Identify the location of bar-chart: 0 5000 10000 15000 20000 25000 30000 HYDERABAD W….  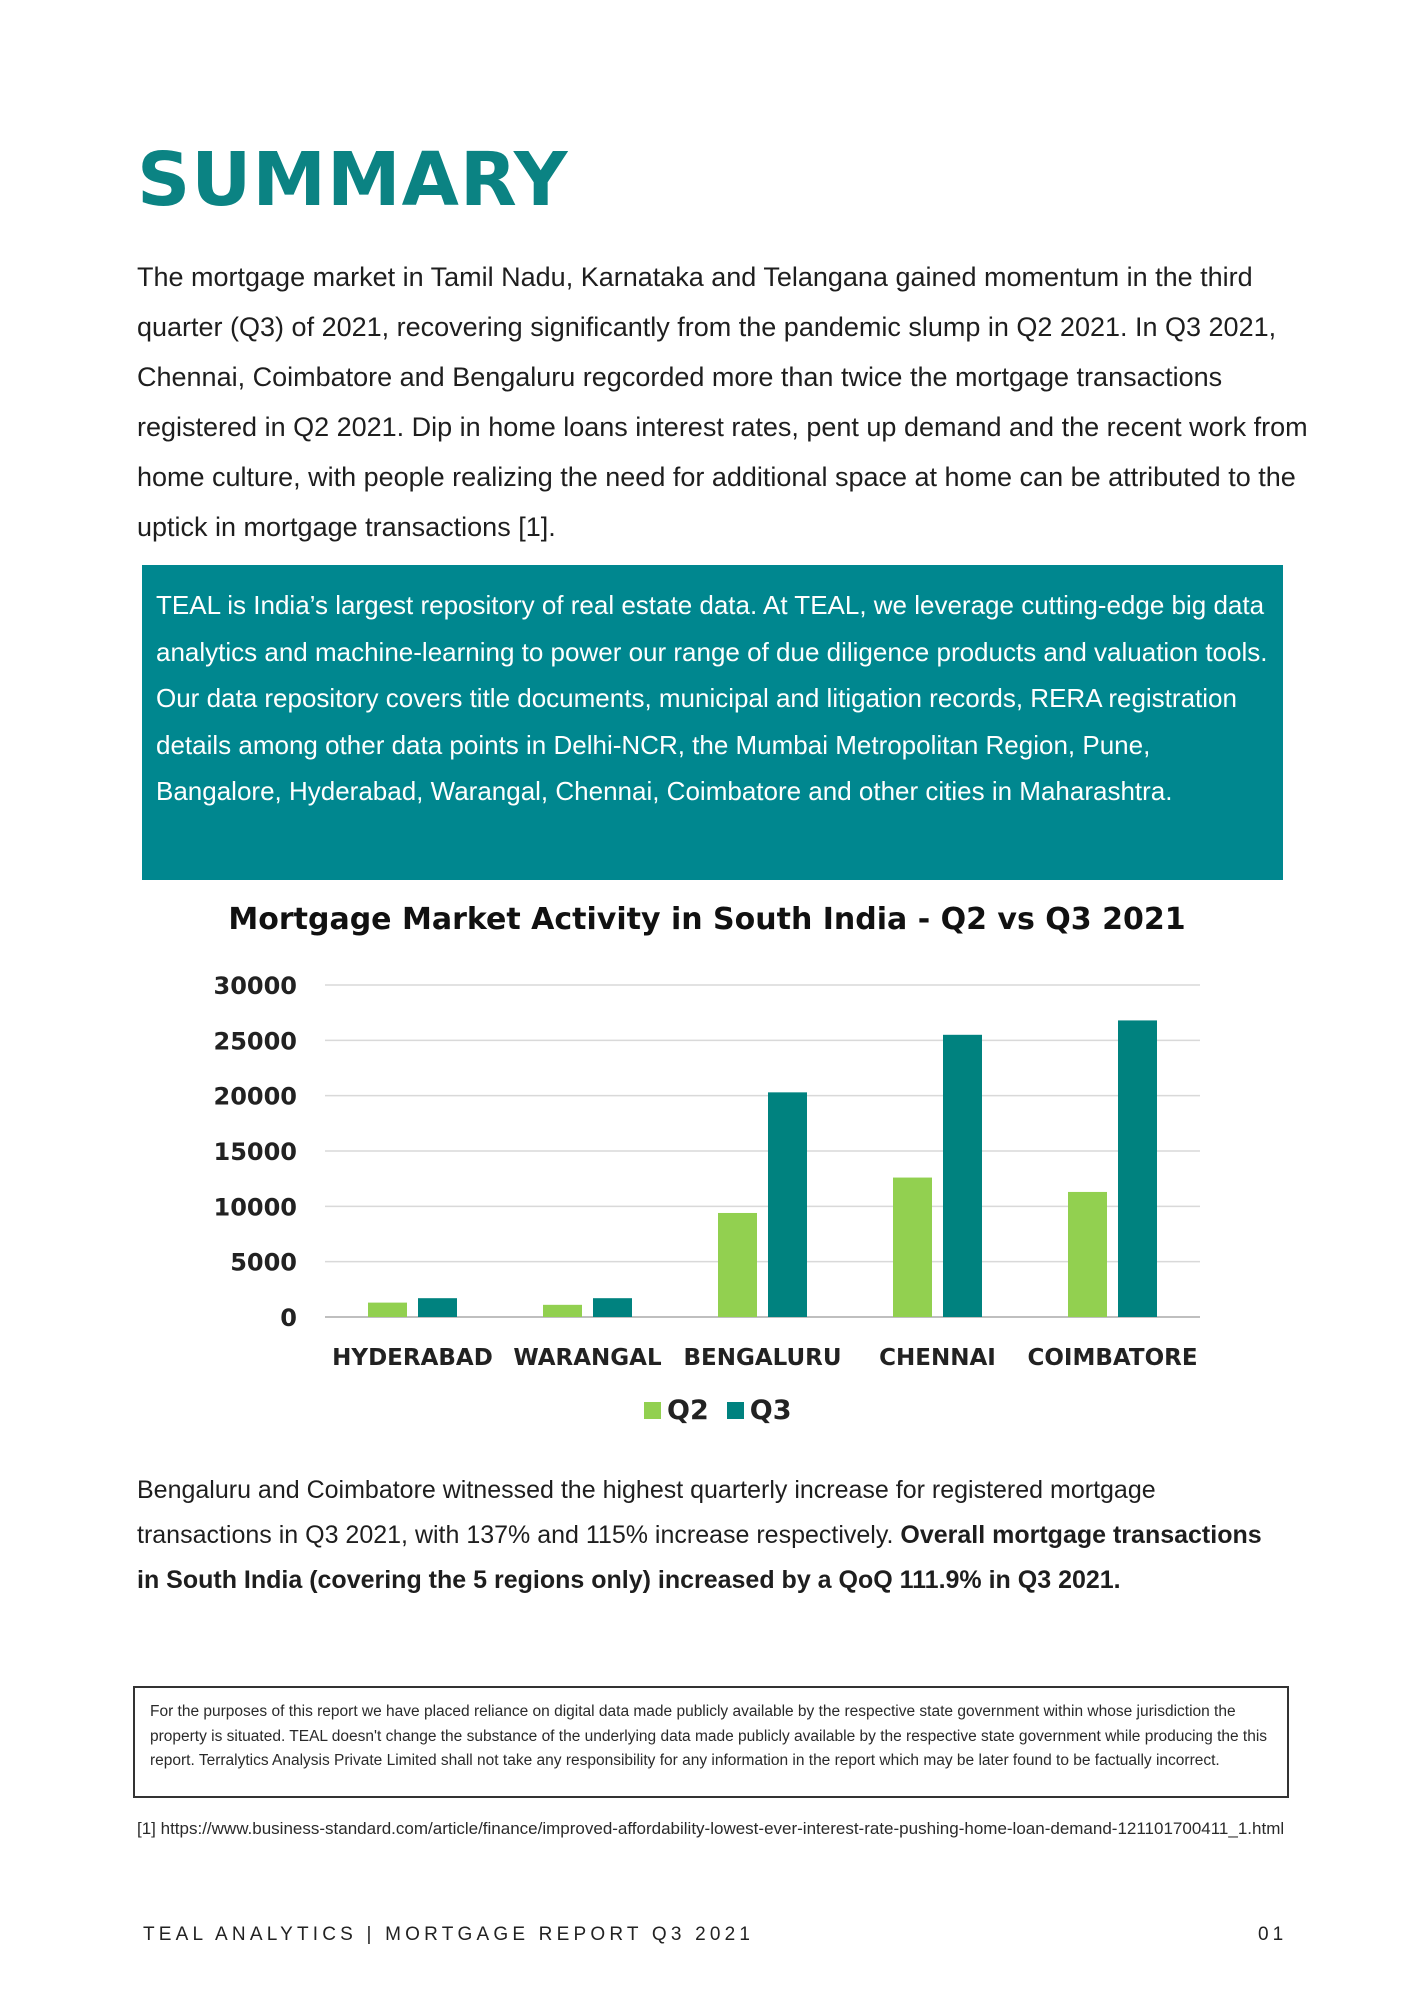
(707, 1171).